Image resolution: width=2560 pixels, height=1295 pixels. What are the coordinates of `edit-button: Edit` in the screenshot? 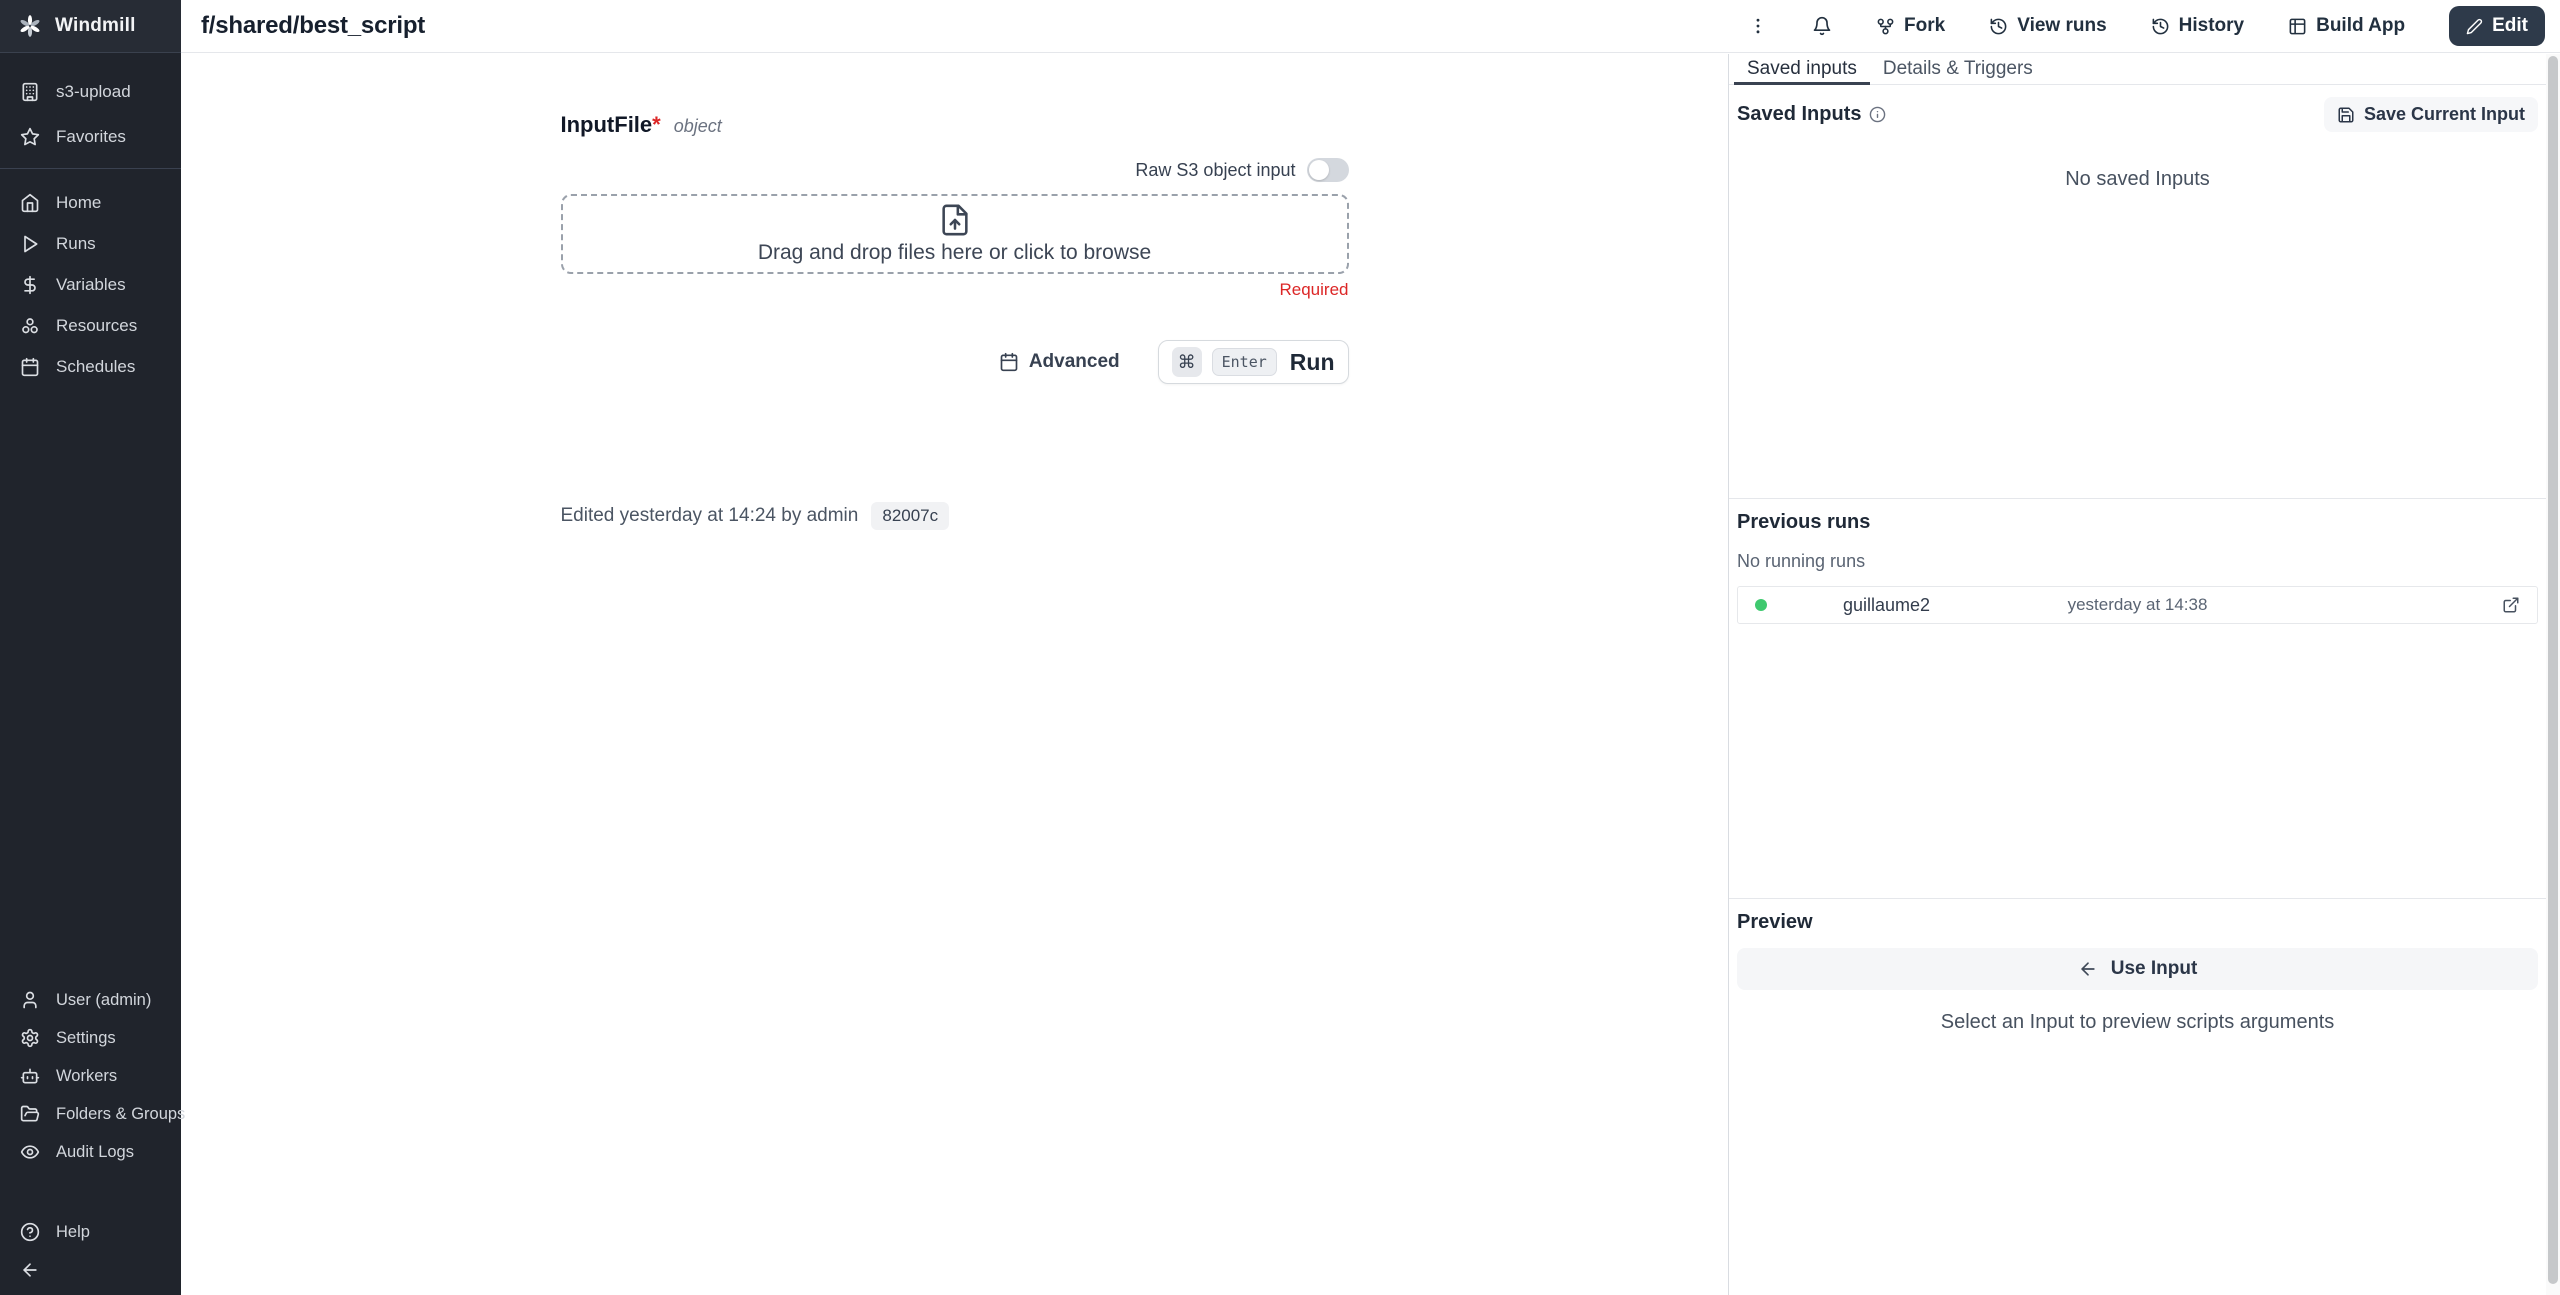 It's located at (2497, 26).